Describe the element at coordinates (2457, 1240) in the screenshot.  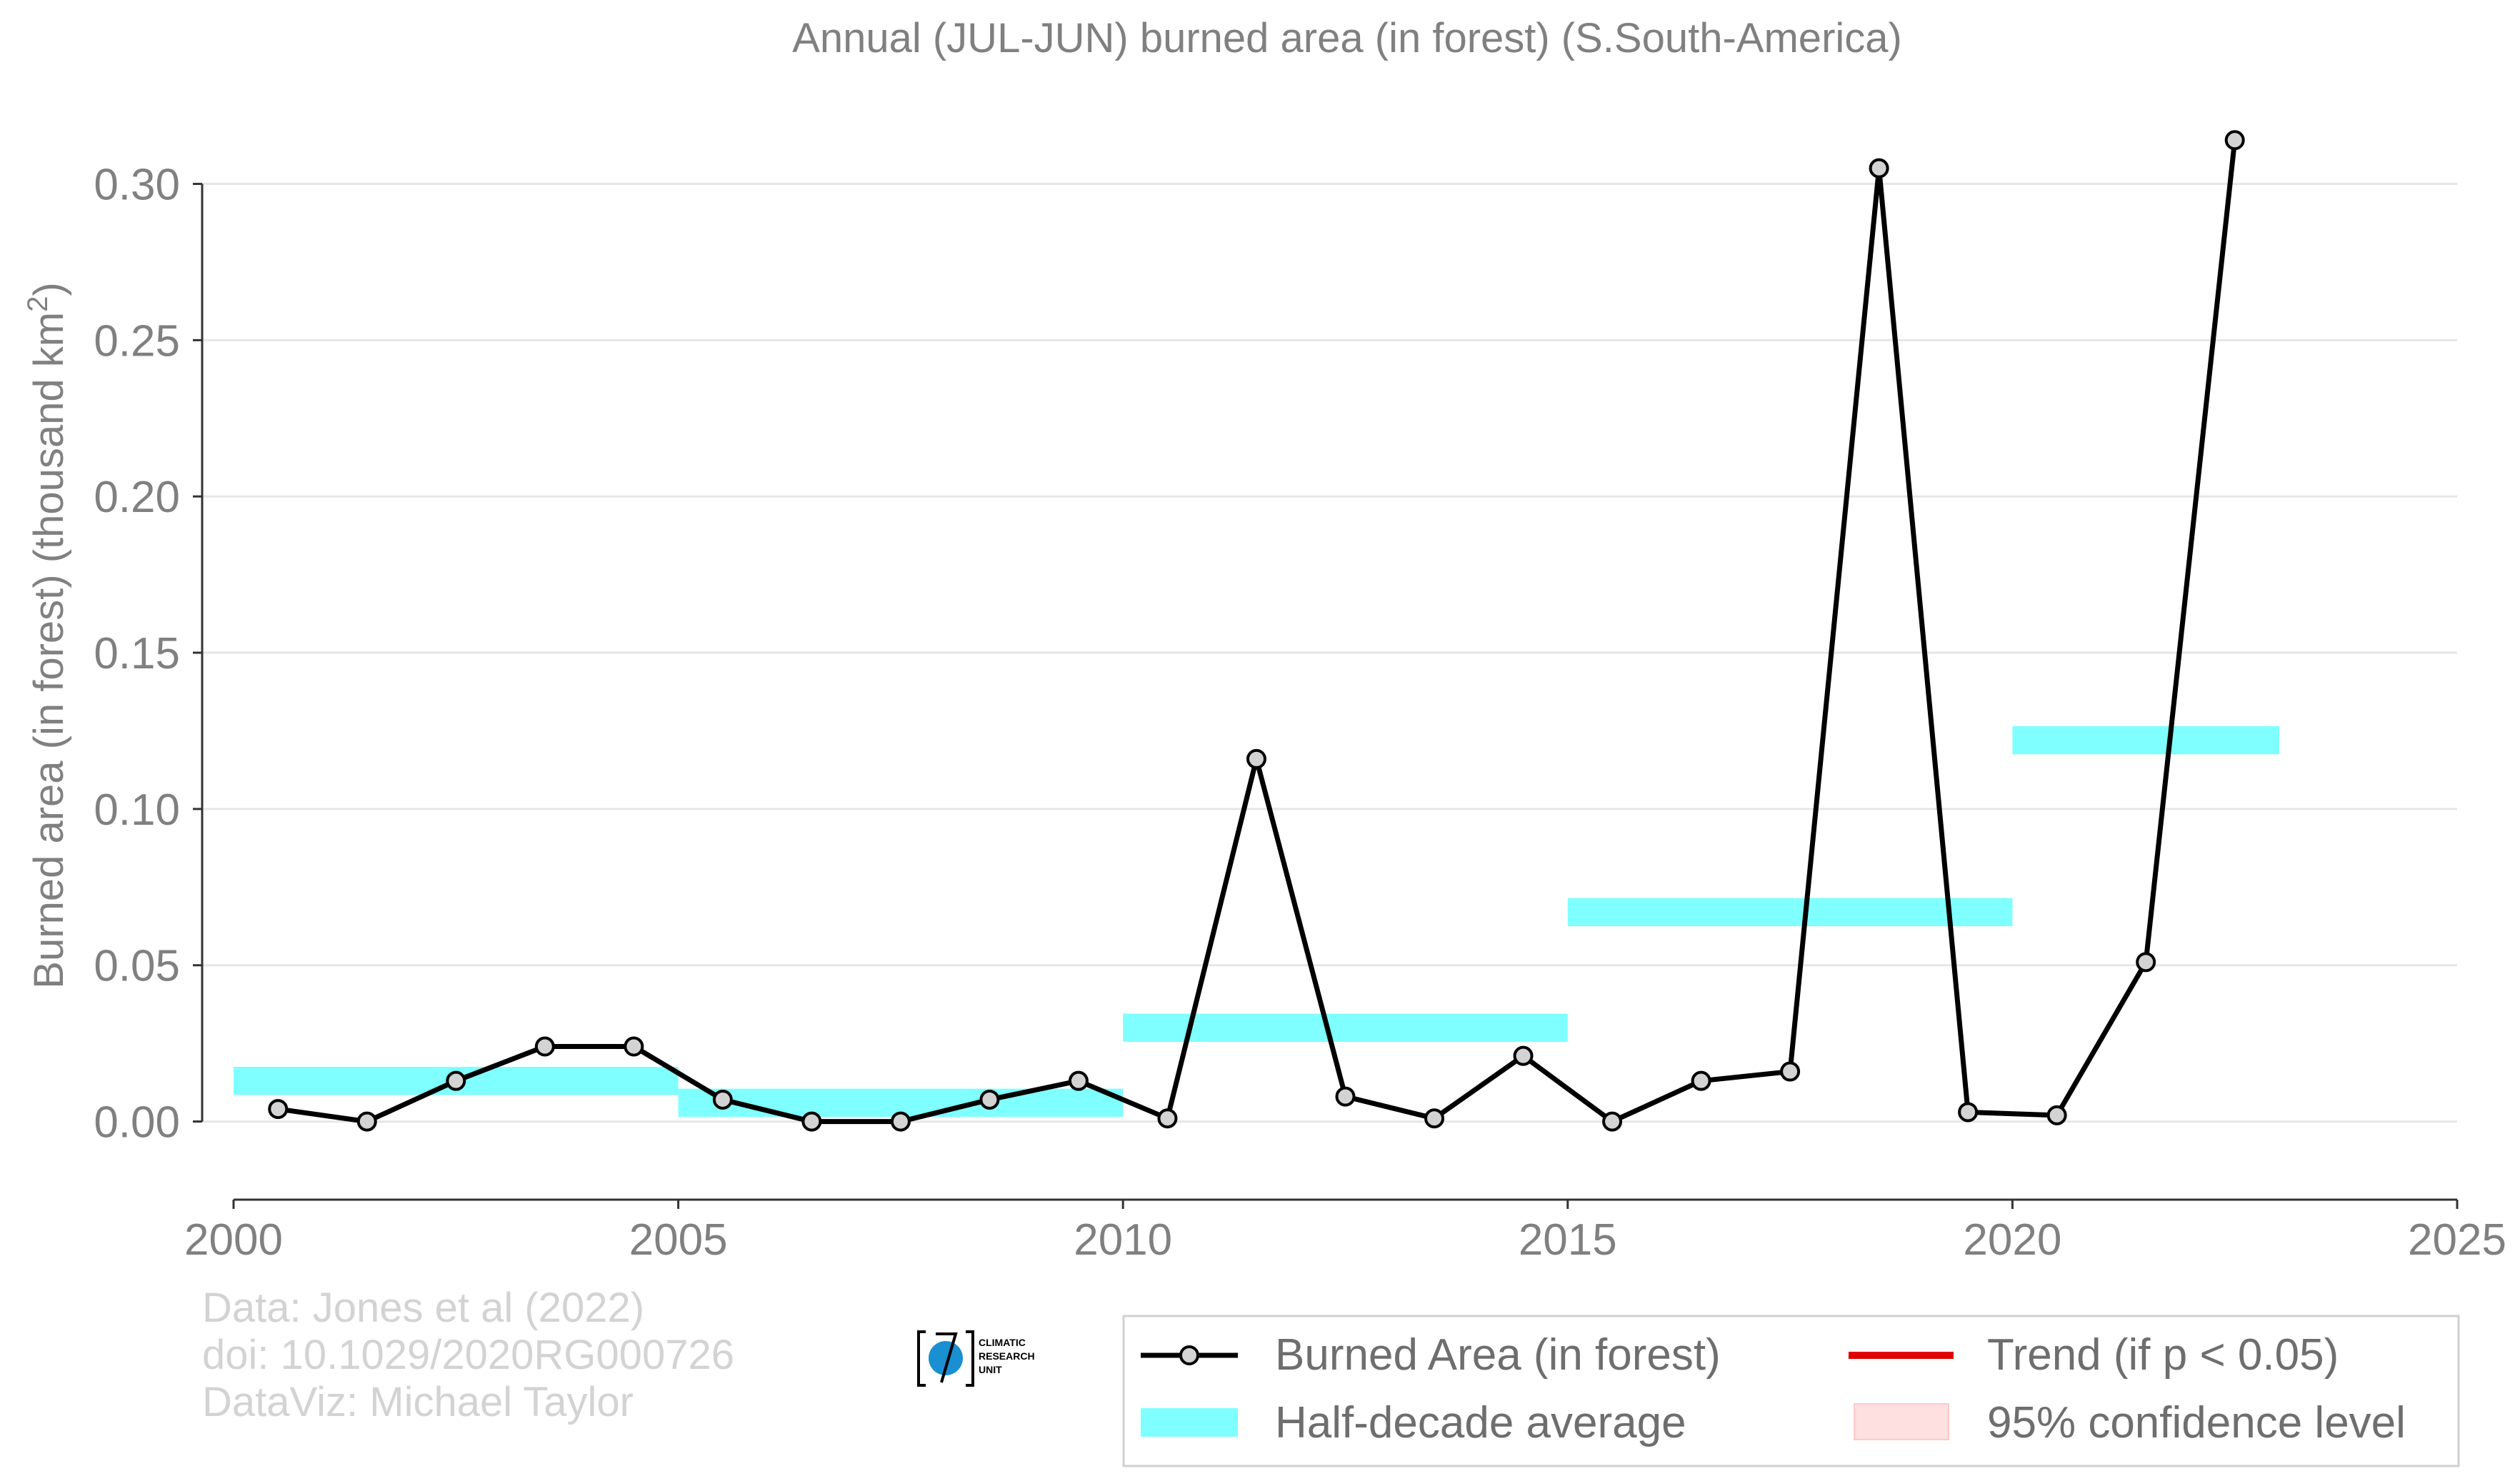
I see `x-tick-label: 2025` at that location.